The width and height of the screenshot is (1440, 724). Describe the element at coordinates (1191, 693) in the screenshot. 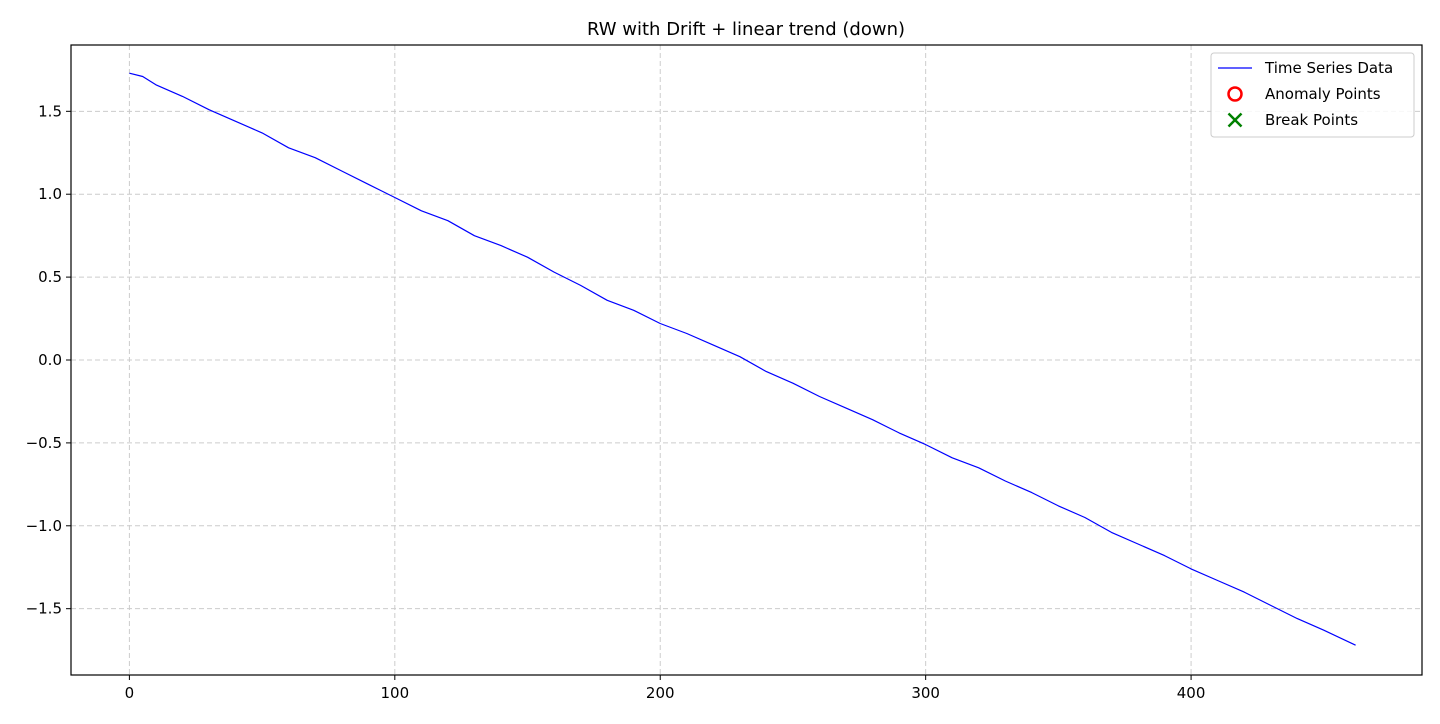

I see `x-tick-label: 400` at that location.